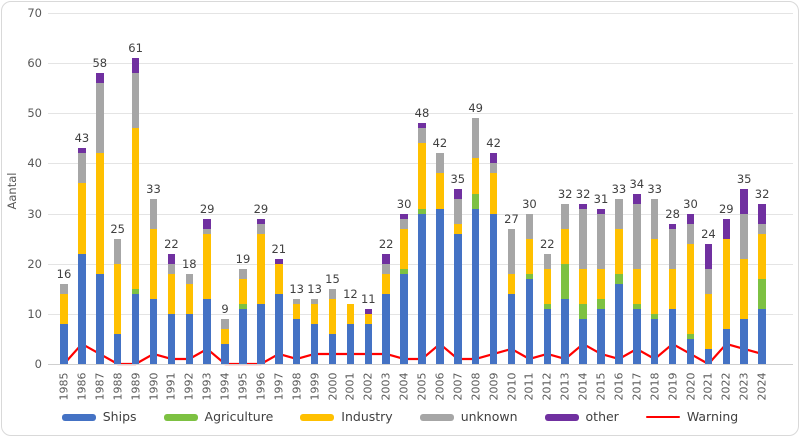  What do you see at coordinates (207, 208) in the screenshot?
I see `data-label-1993: 29` at bounding box center [207, 208].